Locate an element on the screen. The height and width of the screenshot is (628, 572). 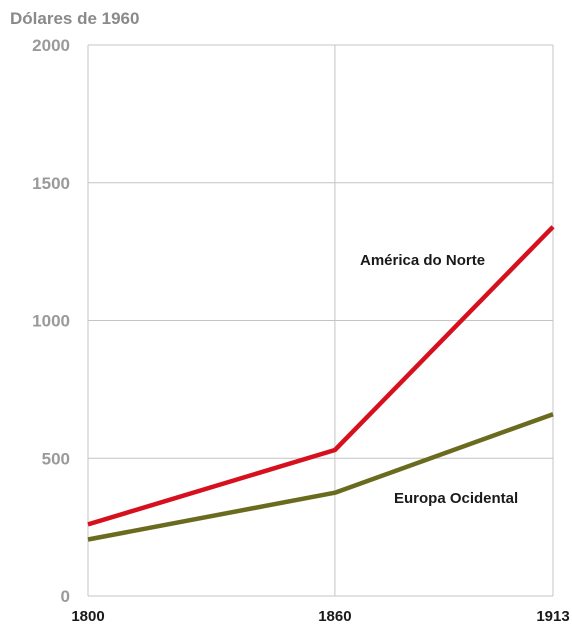
x-tick-labels: 1800 1860 1913 is located at coordinates (320, 616).